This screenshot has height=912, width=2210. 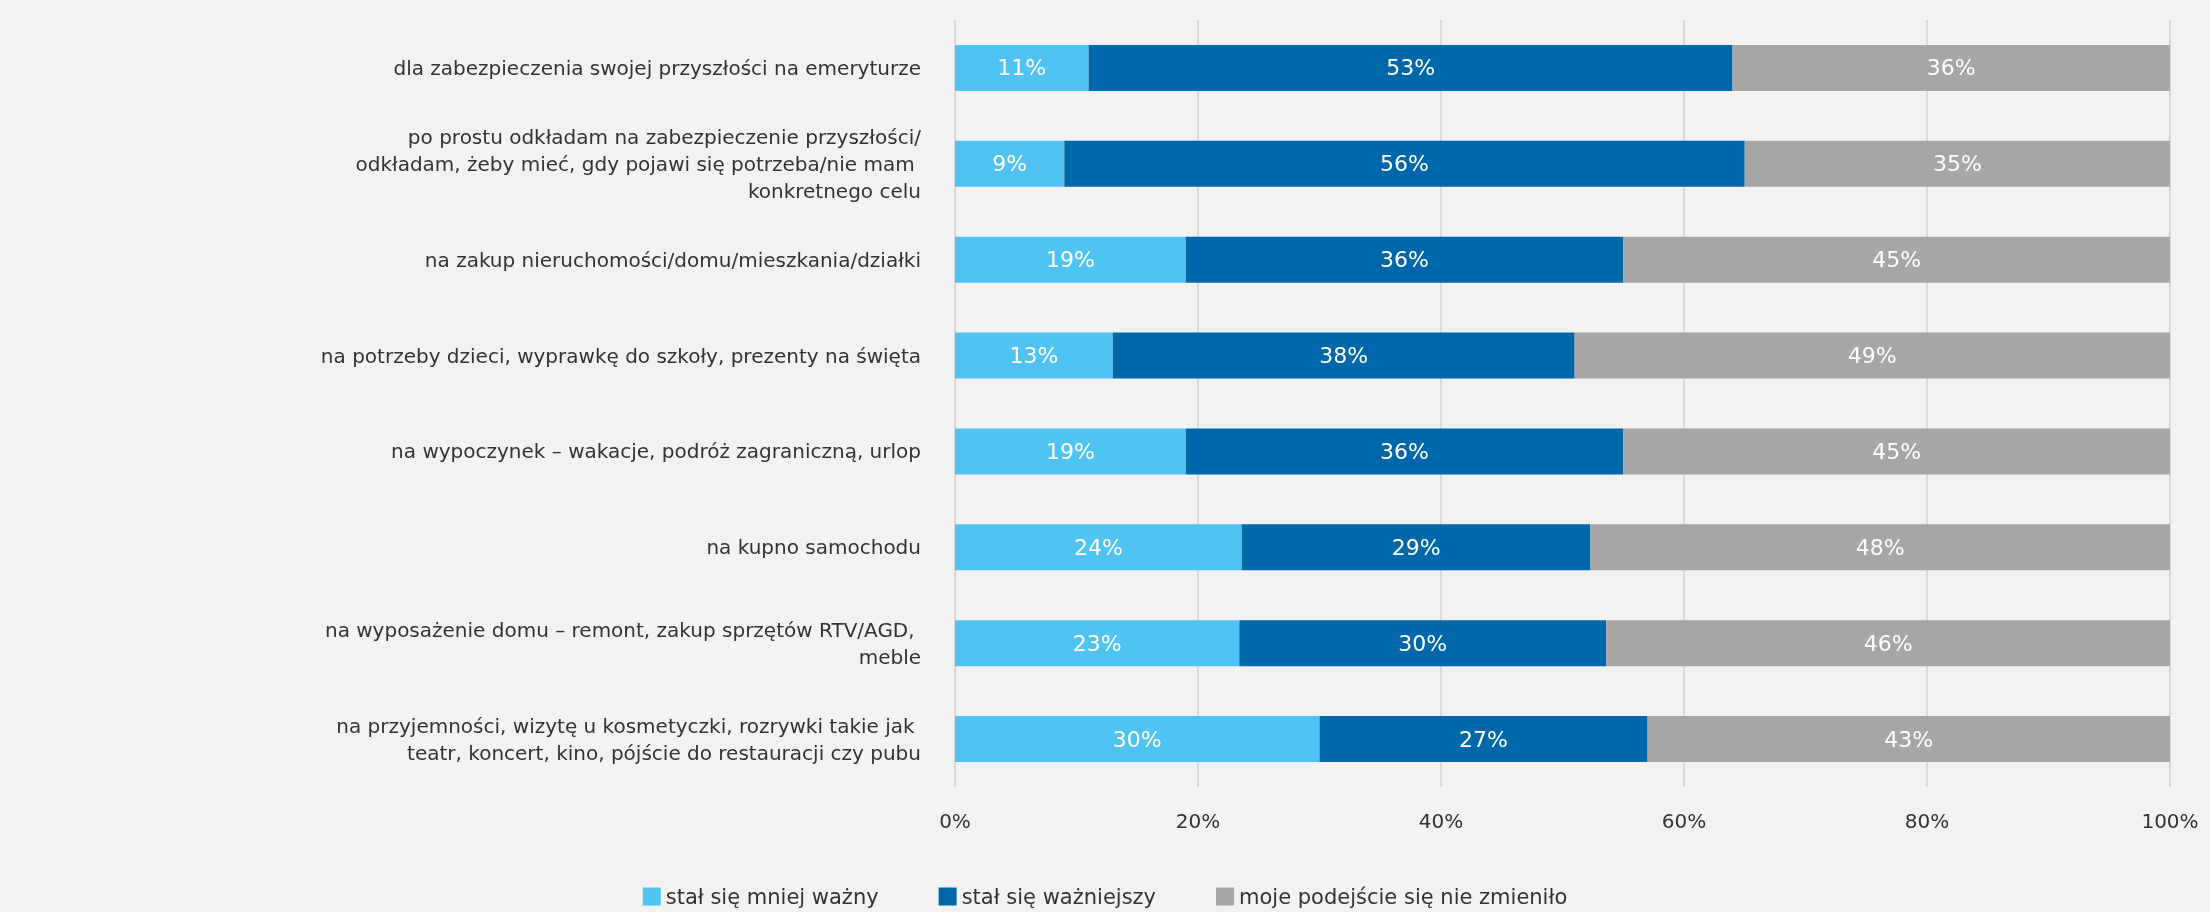 What do you see at coordinates (620, 355) in the screenshot?
I see `y-tick-label: na potrzeby dzieci, wyprawkę do szkoły, prezenty na święta` at bounding box center [620, 355].